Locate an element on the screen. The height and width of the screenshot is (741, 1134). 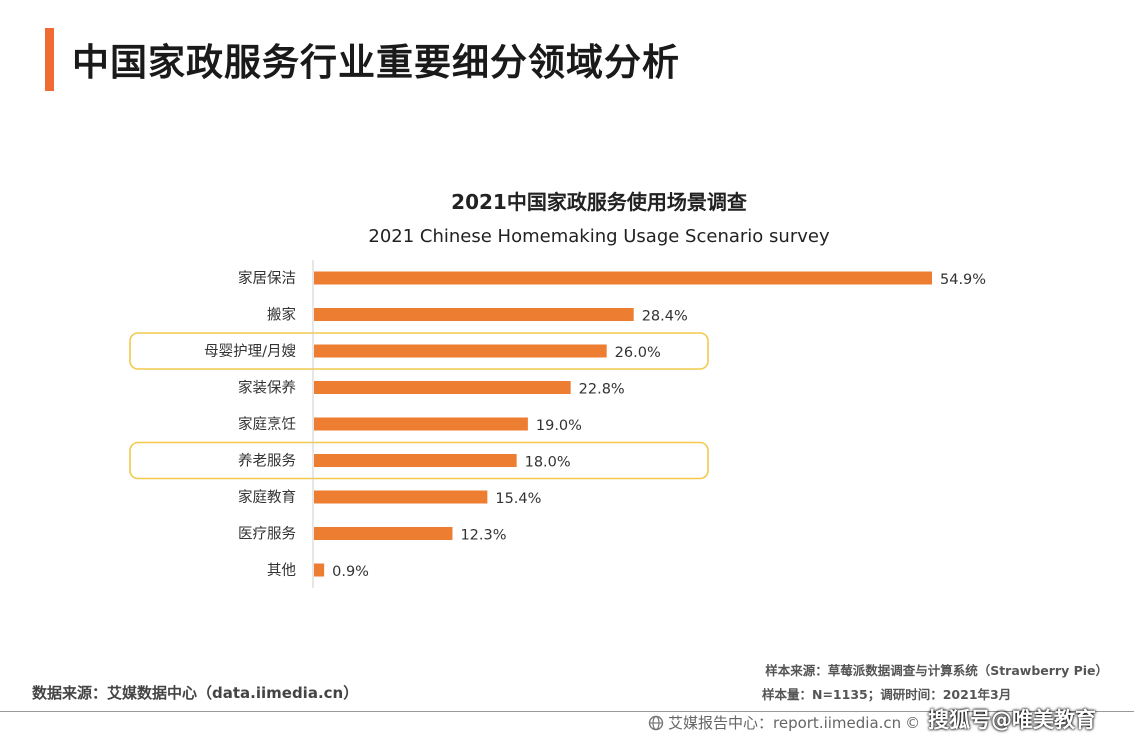
report-center: 艾媒报告中心：report.iimedia.cn © is located at coordinates (784, 722).